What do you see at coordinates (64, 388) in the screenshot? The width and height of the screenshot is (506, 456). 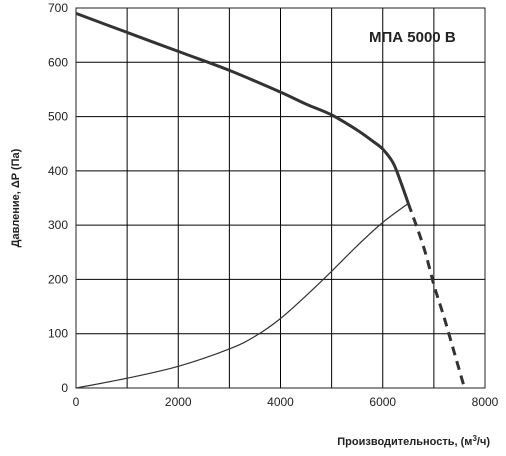 I see `y-tick-label: 0` at bounding box center [64, 388].